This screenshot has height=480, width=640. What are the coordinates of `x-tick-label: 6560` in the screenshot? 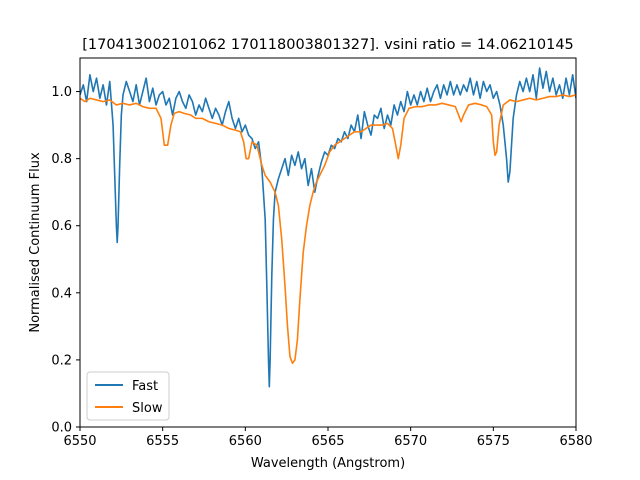 It's located at (245, 441).